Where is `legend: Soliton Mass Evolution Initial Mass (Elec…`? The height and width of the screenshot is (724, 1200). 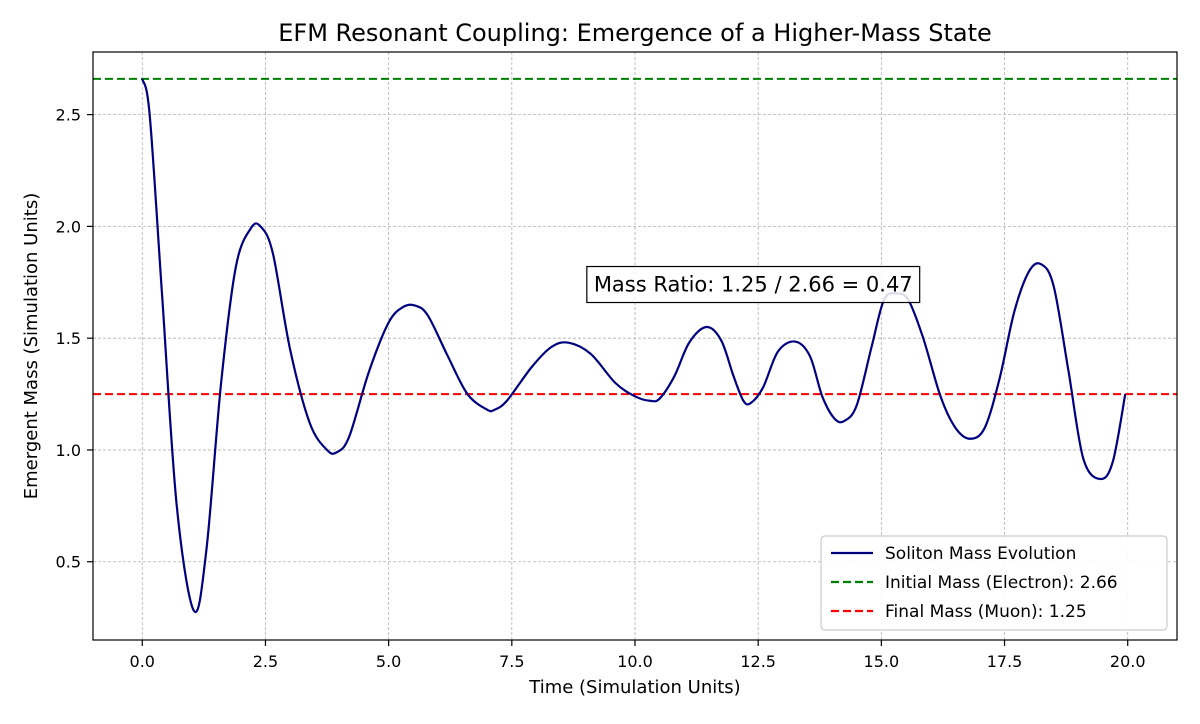 legend: Soliton Mass Evolution Initial Mass (Elec… is located at coordinates (994, 583).